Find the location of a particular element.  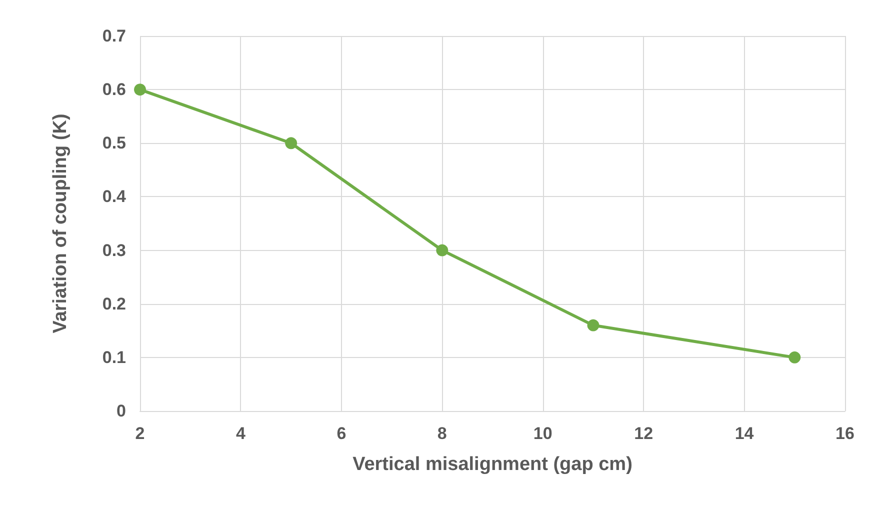

y-tick-label: 0.4 is located at coordinates (114, 196).